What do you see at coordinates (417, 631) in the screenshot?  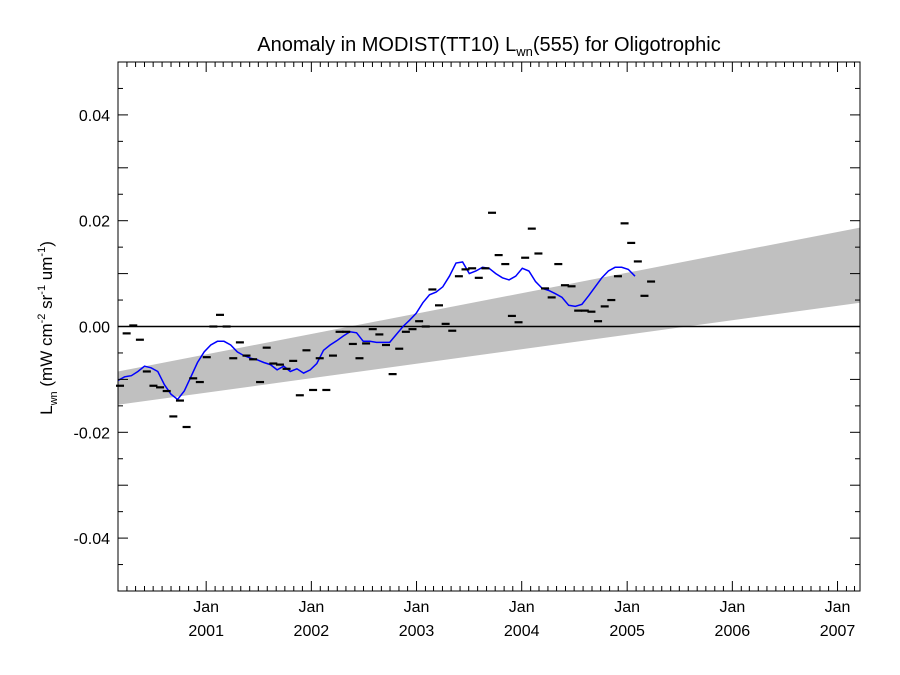 I see `x-tick-label-year: 2003` at bounding box center [417, 631].